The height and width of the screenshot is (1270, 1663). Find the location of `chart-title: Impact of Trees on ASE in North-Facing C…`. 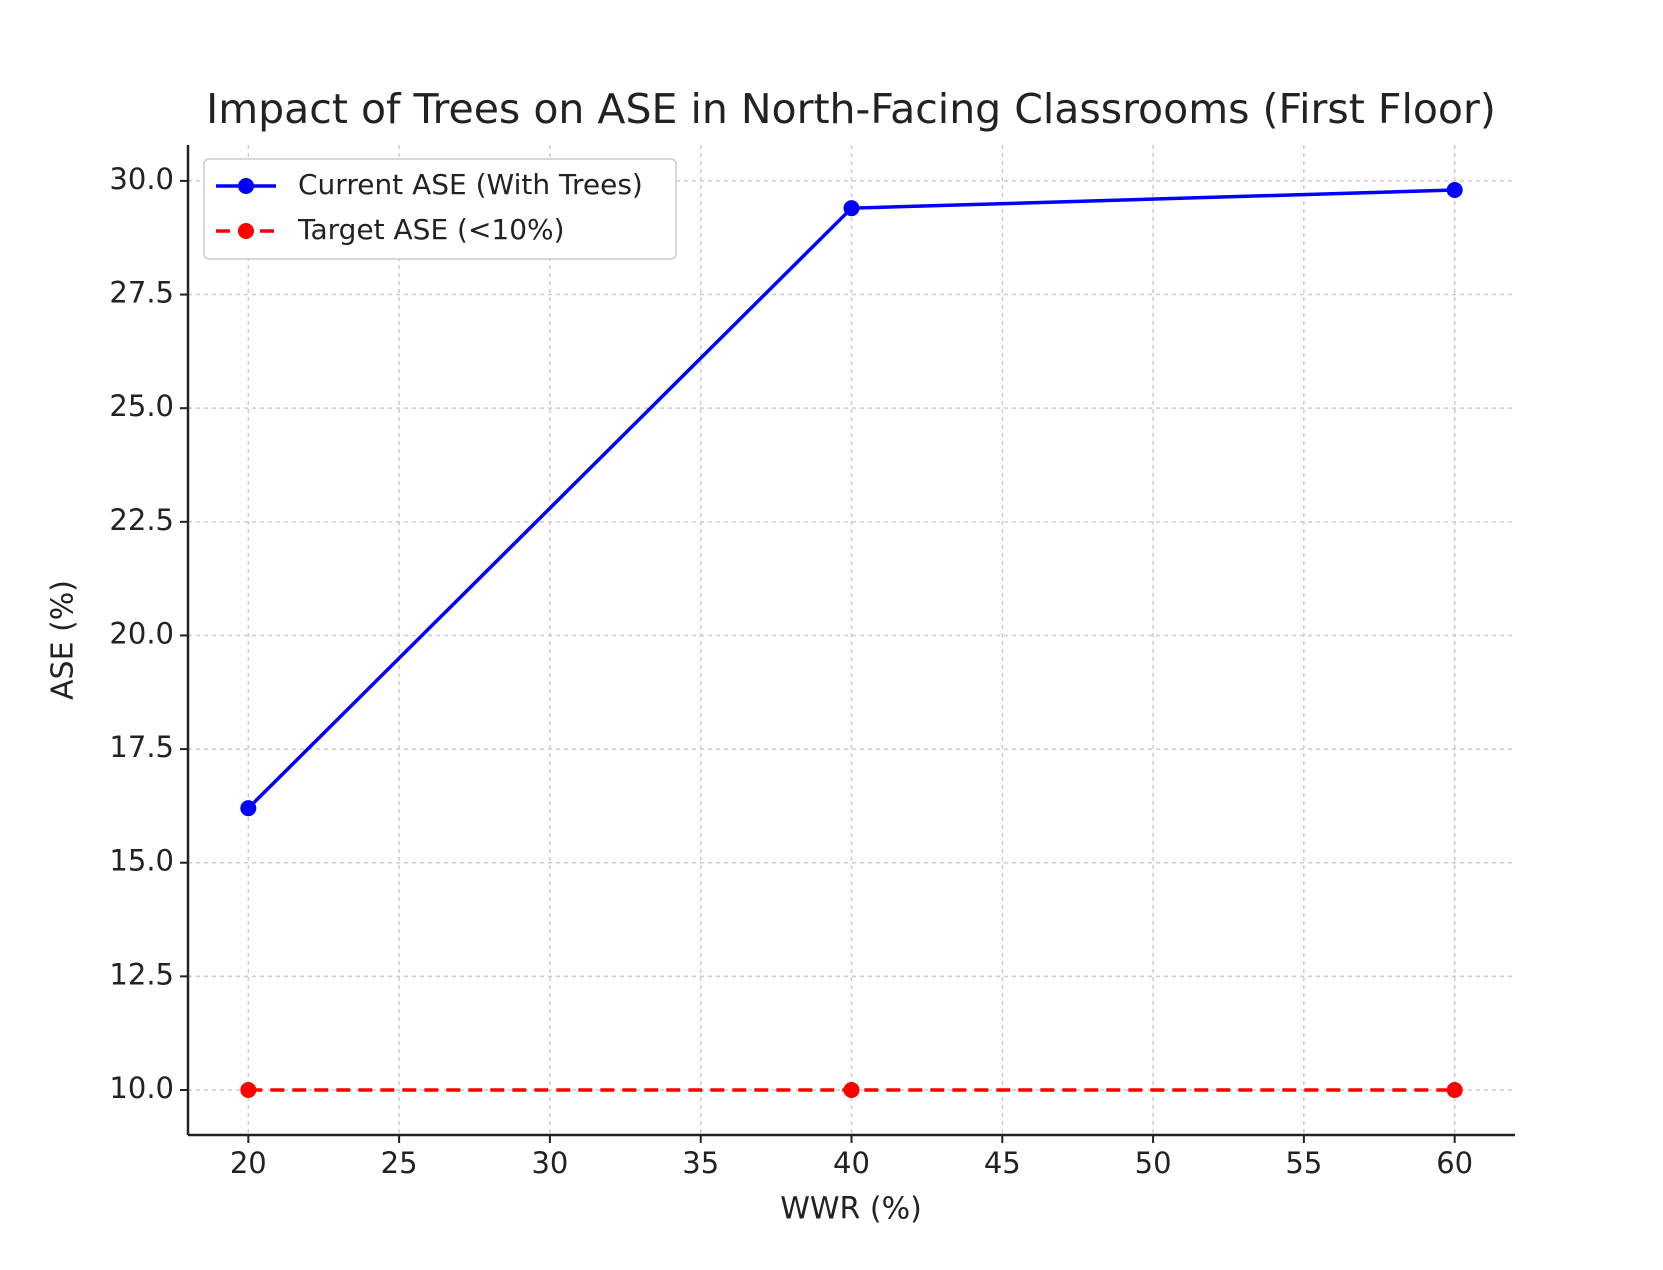

chart-title: Impact of Trees on ASE in North-Facing C… is located at coordinates (851, 109).